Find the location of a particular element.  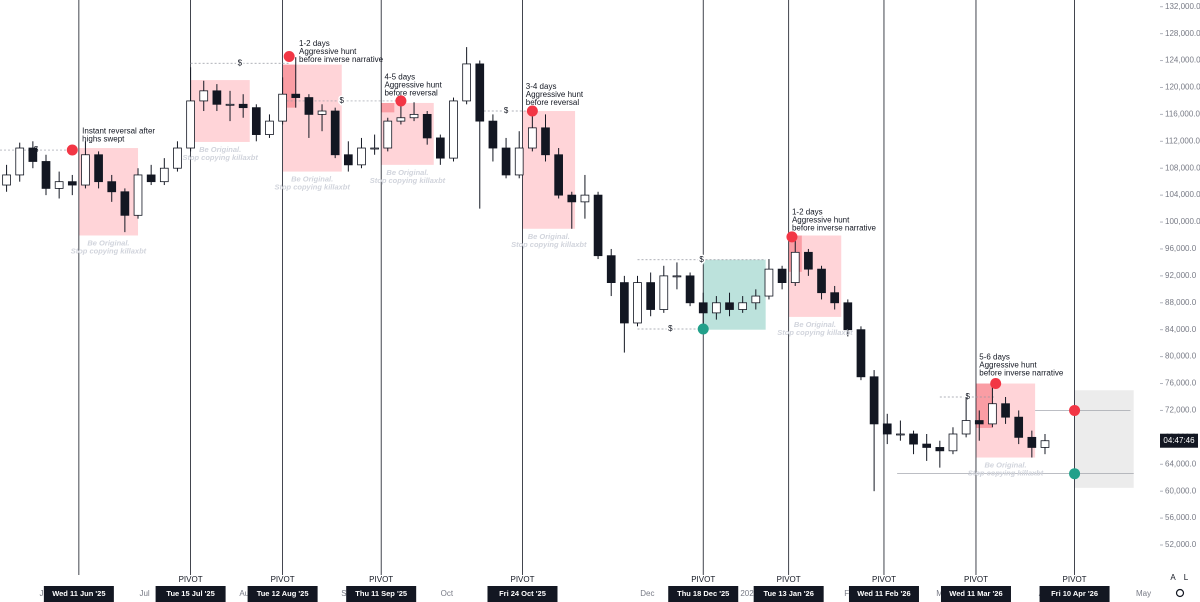

y-tick-label: 88,000.0 is located at coordinates (1181, 302).